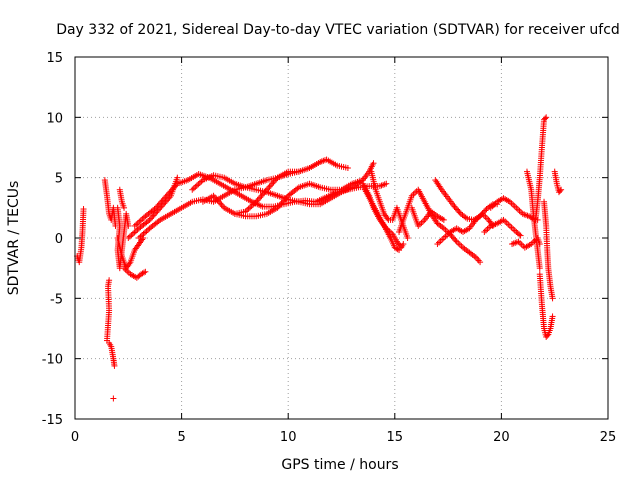  Describe the element at coordinates (54, 118) in the screenshot. I see `y-tick-label: 10` at that location.